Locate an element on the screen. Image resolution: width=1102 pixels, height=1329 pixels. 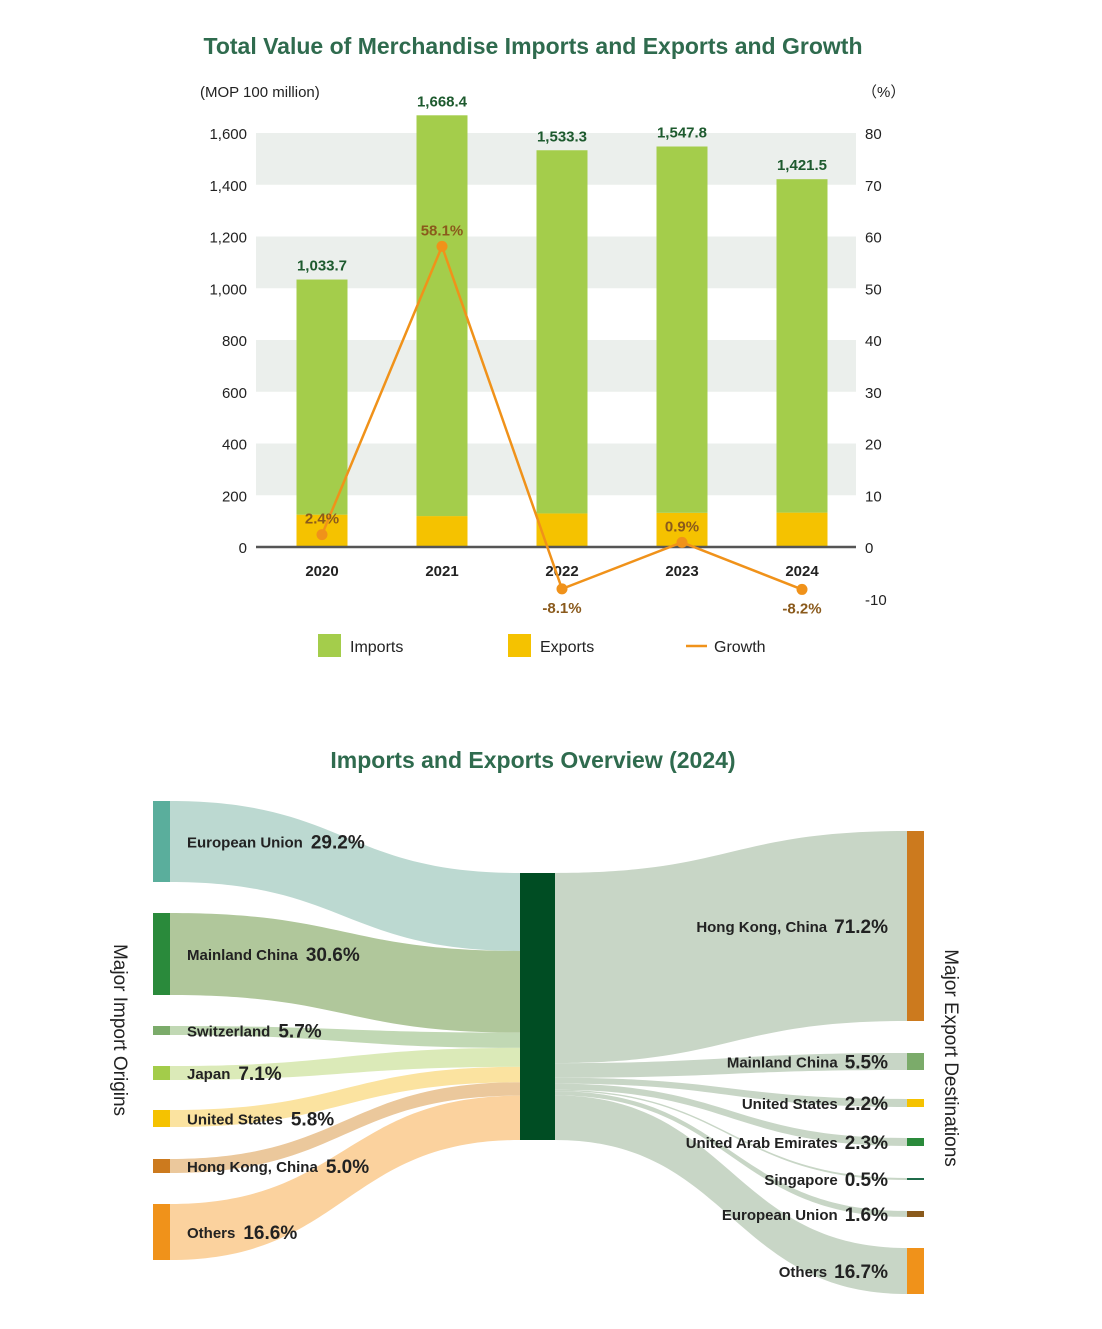
import-origin-label: United States is located at coordinates (235, 1120).